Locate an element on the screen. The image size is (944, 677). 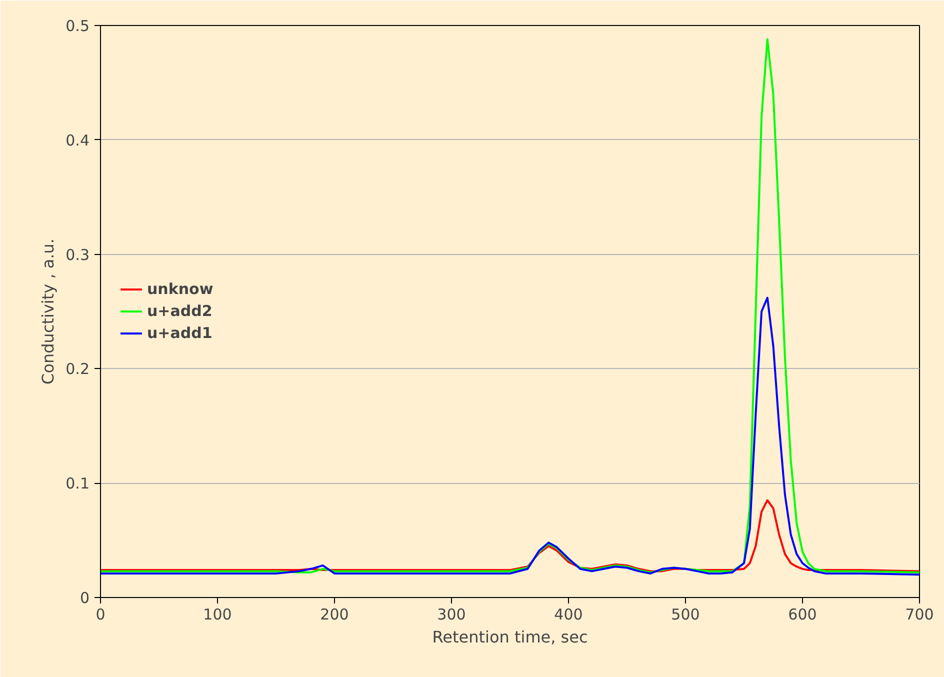
legend-label: unknow is located at coordinates (180, 289).